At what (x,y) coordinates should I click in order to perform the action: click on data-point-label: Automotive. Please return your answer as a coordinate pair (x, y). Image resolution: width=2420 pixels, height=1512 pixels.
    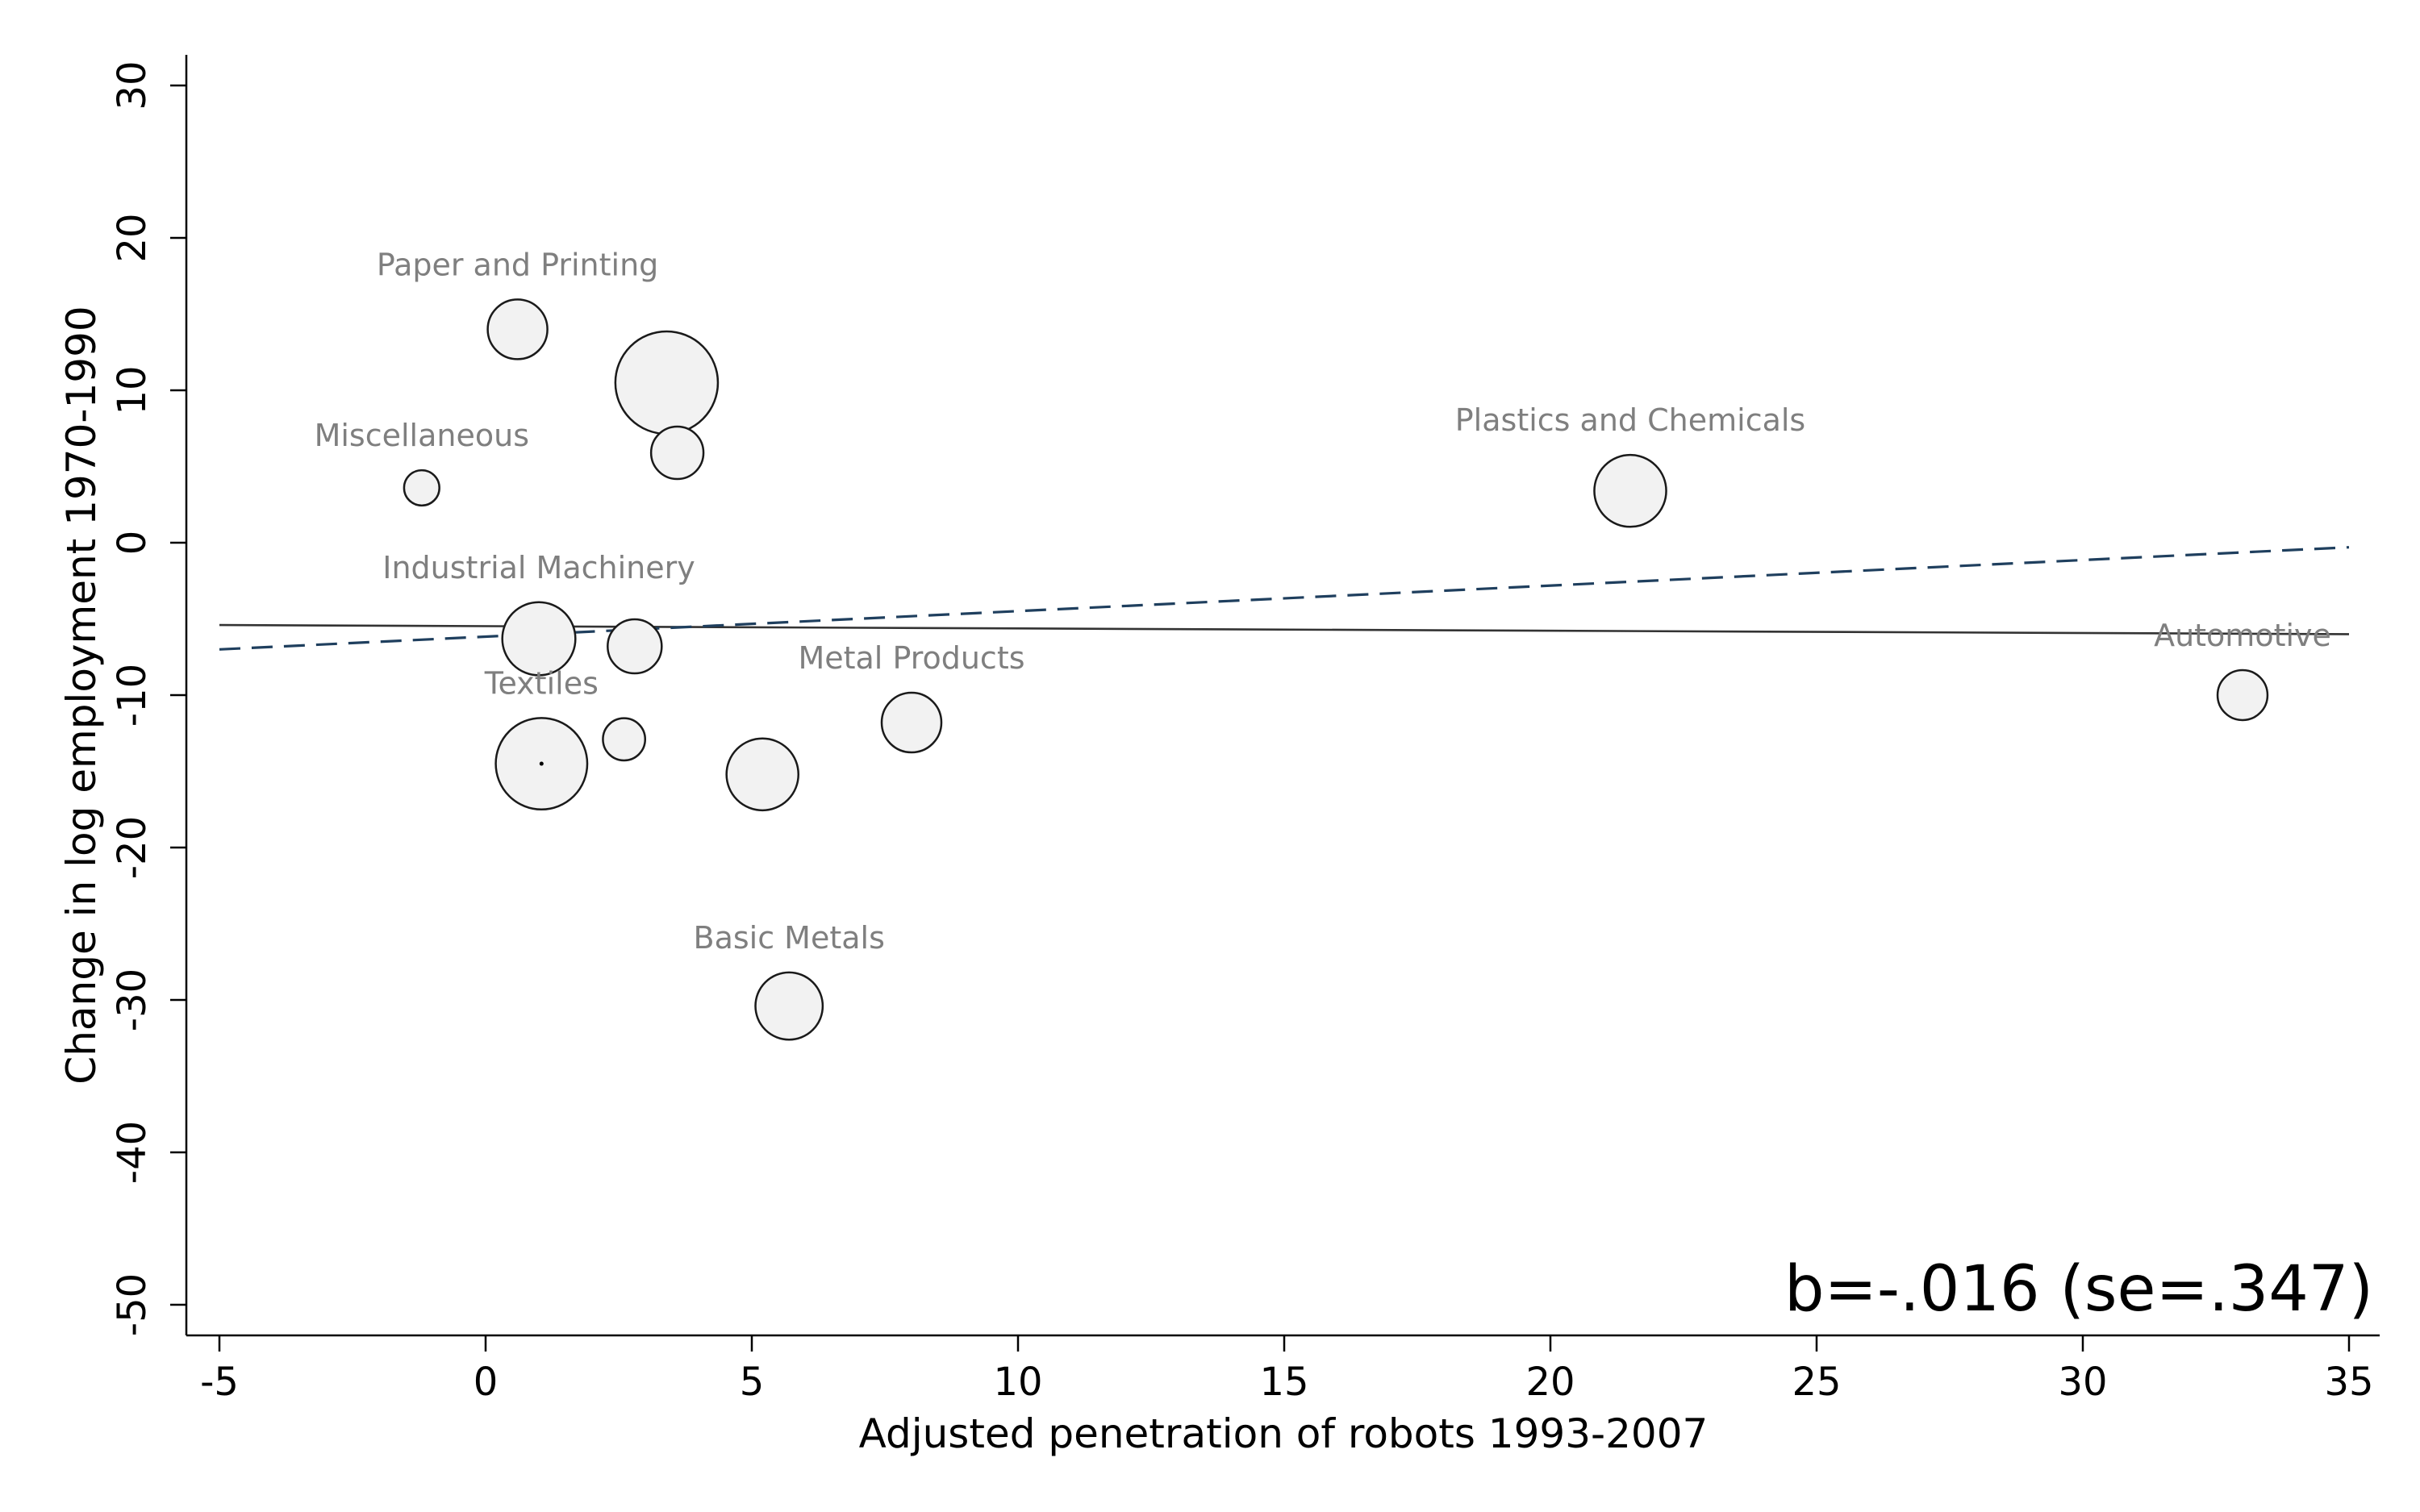
    Looking at the image, I should click on (2242, 635).